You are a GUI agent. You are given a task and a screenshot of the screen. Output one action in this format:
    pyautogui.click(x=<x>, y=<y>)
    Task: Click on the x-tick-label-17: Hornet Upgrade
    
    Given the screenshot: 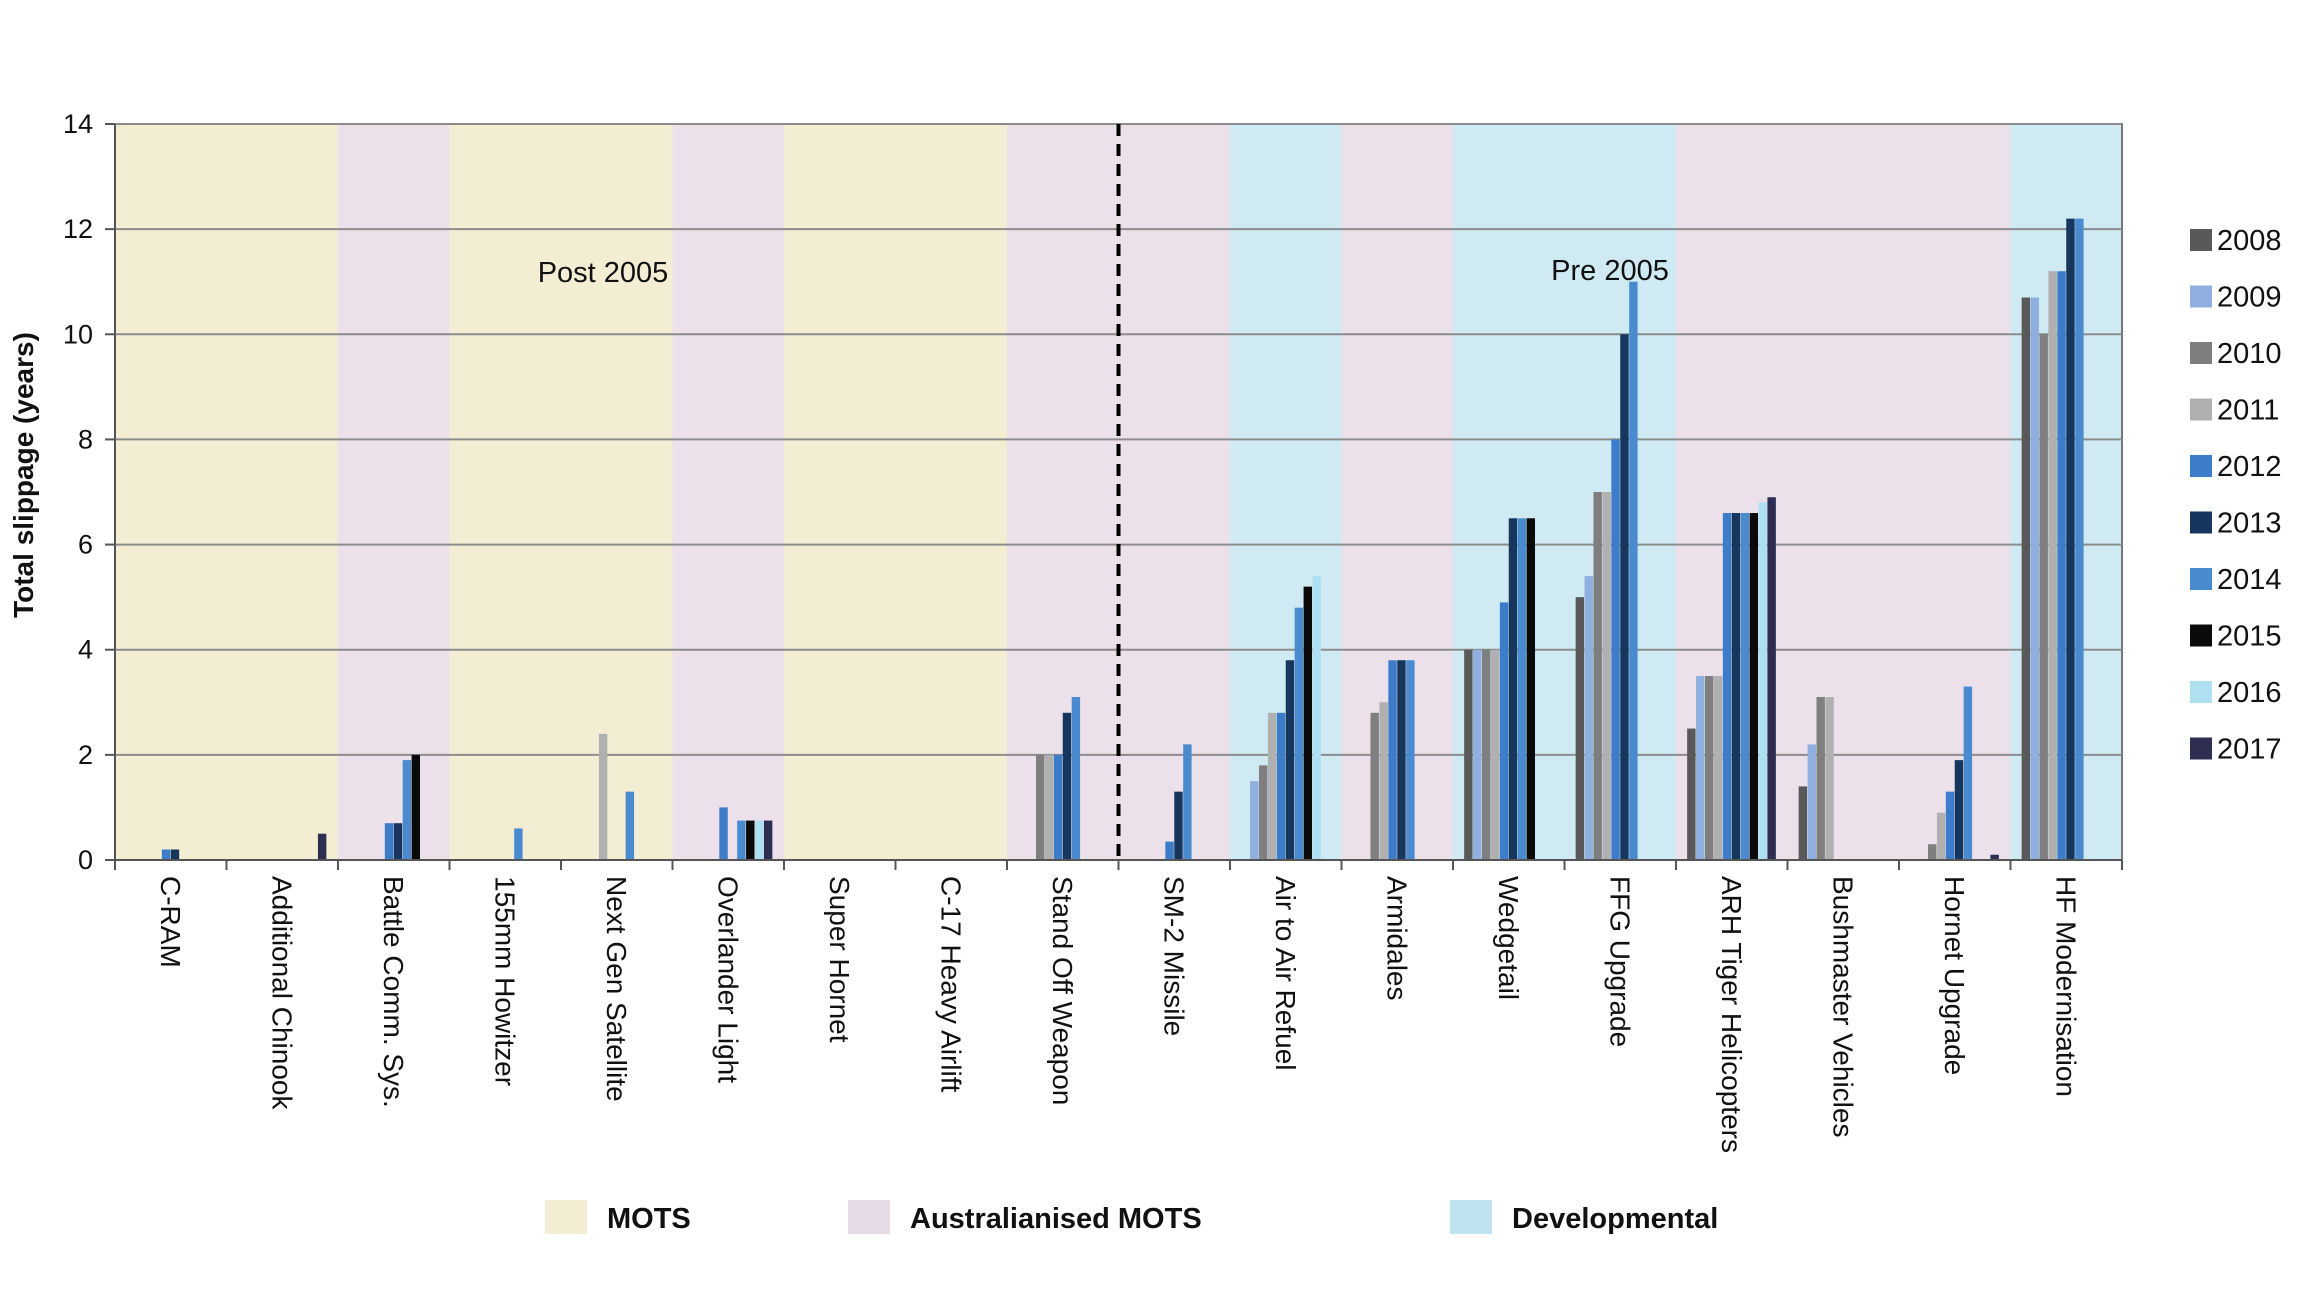 What is the action you would take?
    pyautogui.click(x=1954, y=975)
    